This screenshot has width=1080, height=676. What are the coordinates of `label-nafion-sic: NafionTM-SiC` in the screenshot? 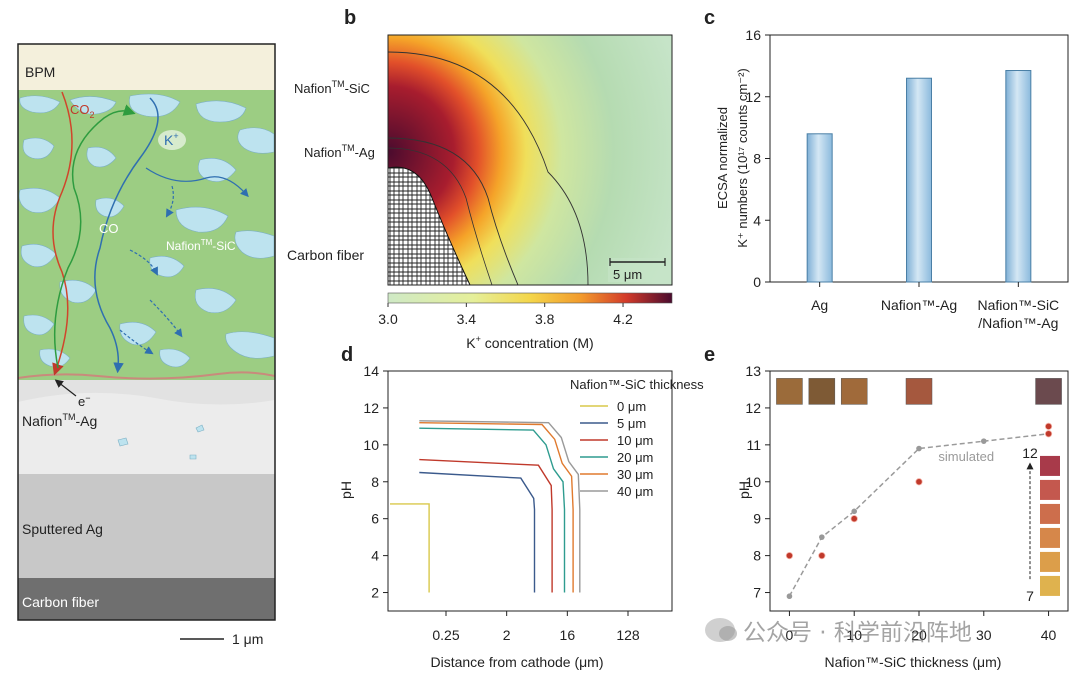 It's located at (332, 87).